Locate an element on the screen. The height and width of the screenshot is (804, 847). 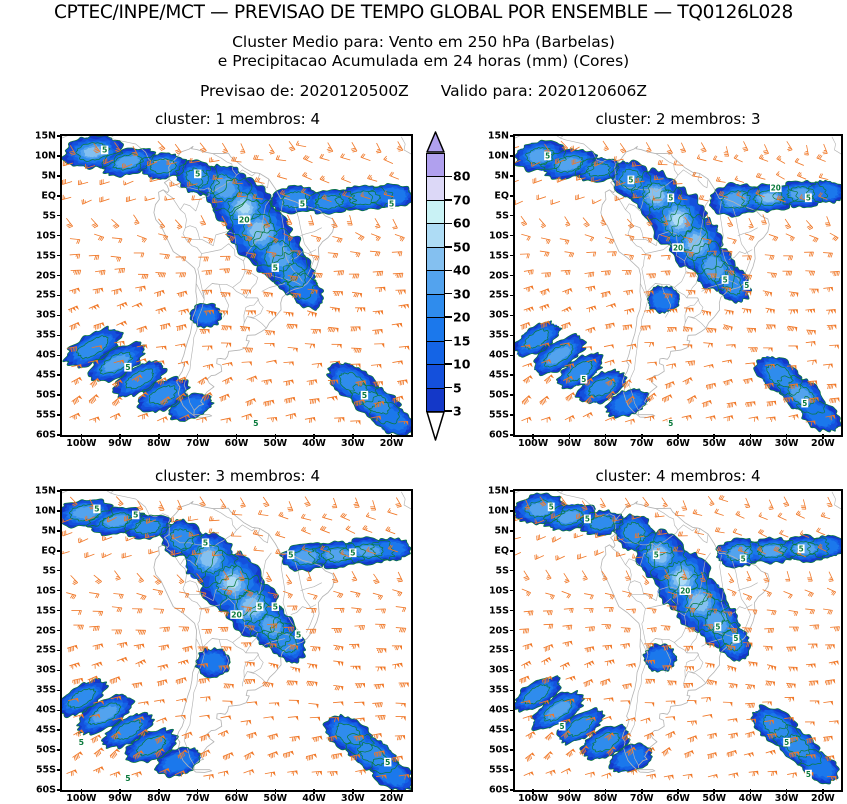
colorbar-tick-label: 60 is located at coordinates (461, 223).